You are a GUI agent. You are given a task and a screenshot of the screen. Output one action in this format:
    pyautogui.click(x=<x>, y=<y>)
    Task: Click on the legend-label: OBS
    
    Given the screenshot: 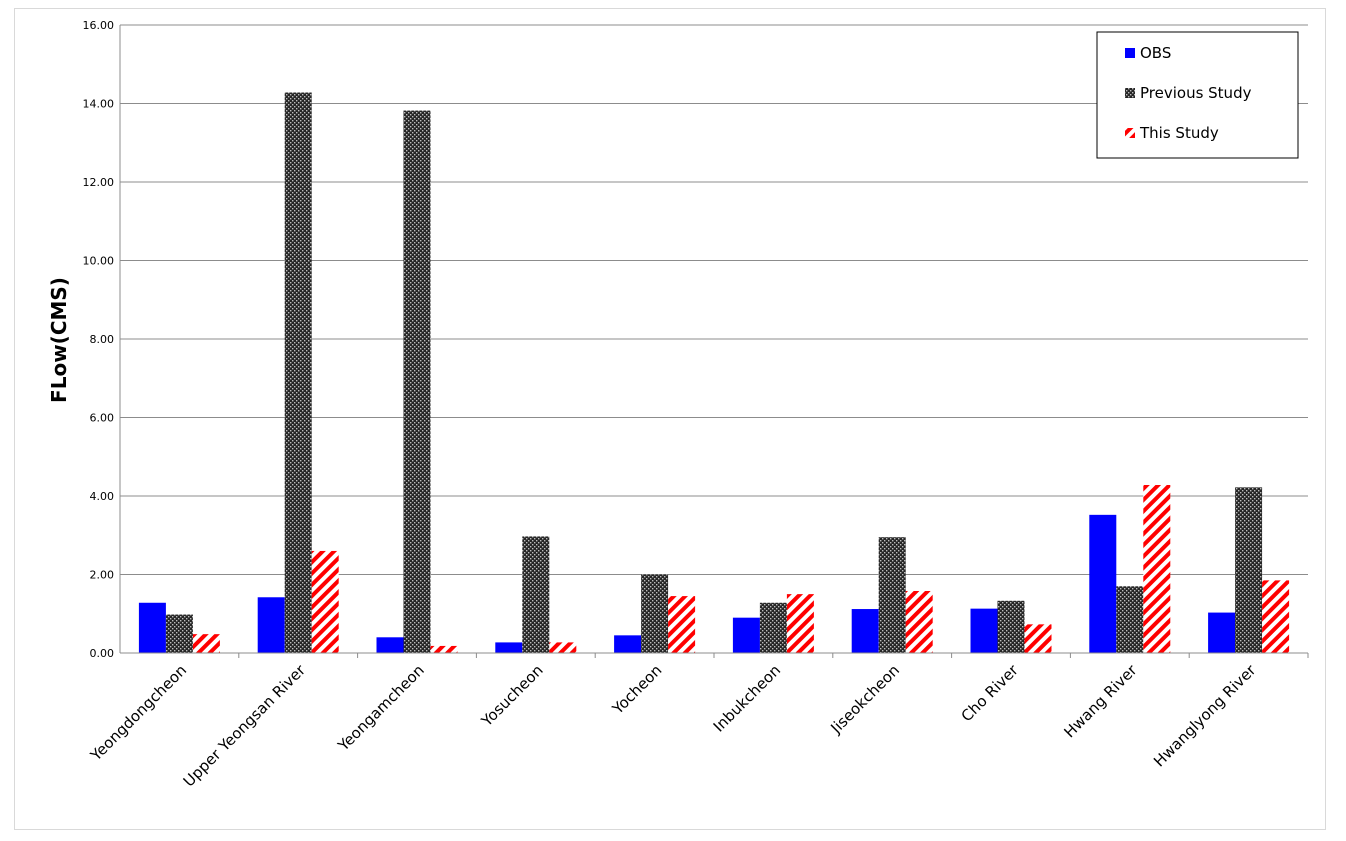 What is the action you would take?
    pyautogui.click(x=1155, y=53)
    